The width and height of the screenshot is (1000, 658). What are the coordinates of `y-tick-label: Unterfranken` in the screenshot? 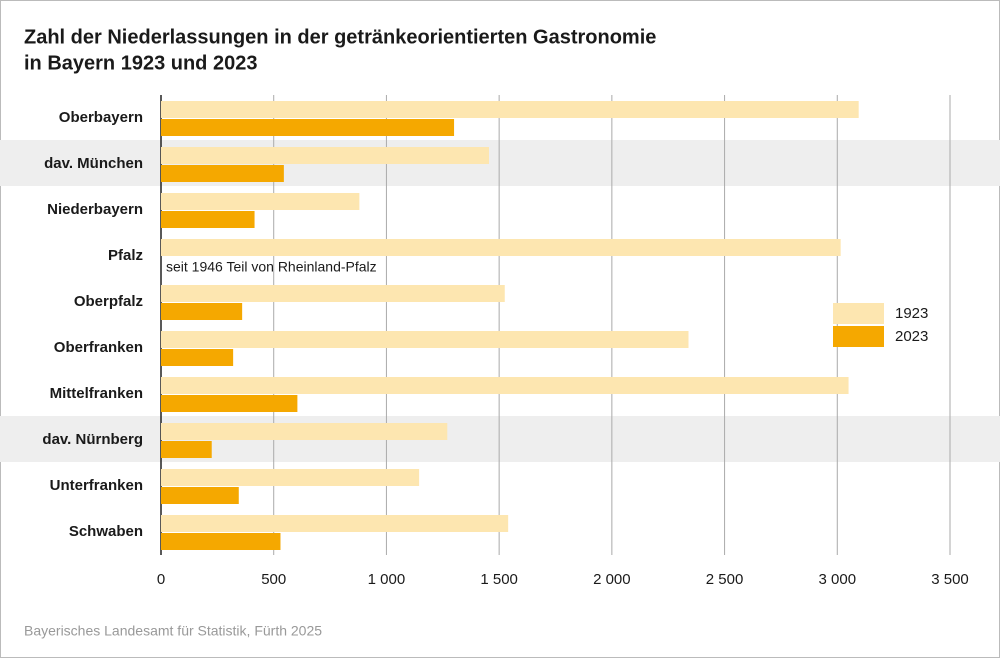 It's located at (96, 485).